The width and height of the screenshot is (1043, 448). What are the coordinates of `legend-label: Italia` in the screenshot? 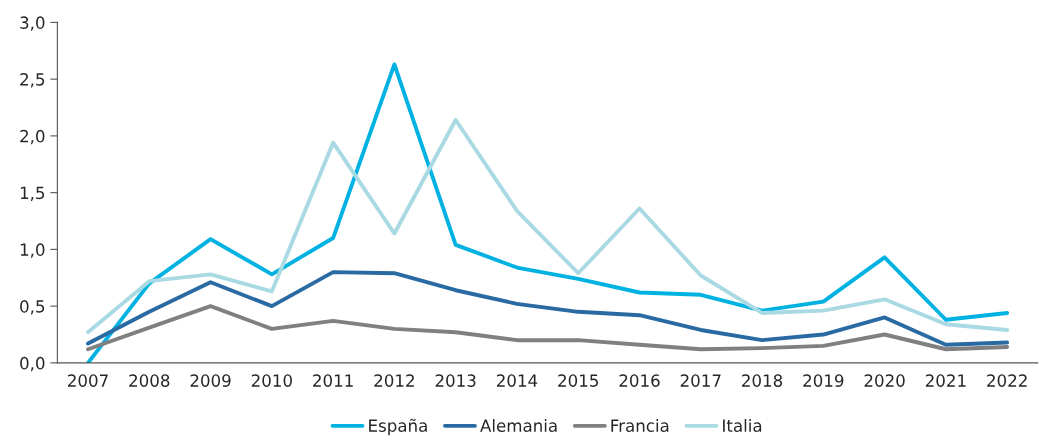 It's located at (742, 425).